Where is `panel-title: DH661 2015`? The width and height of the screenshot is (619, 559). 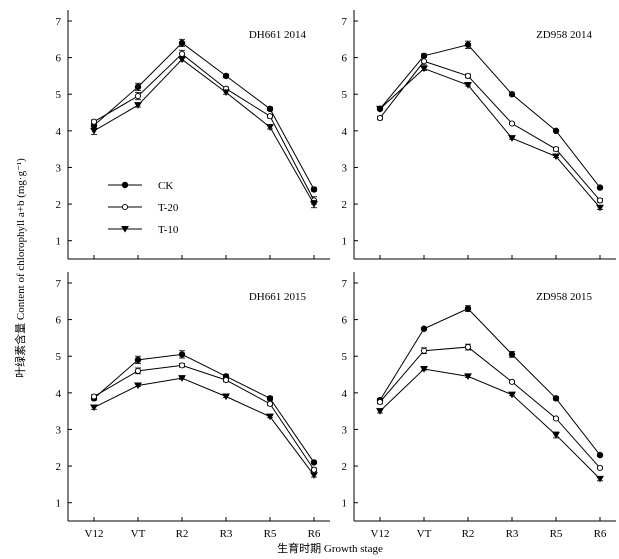 panel-title: DH661 2015 is located at coordinates (278, 297).